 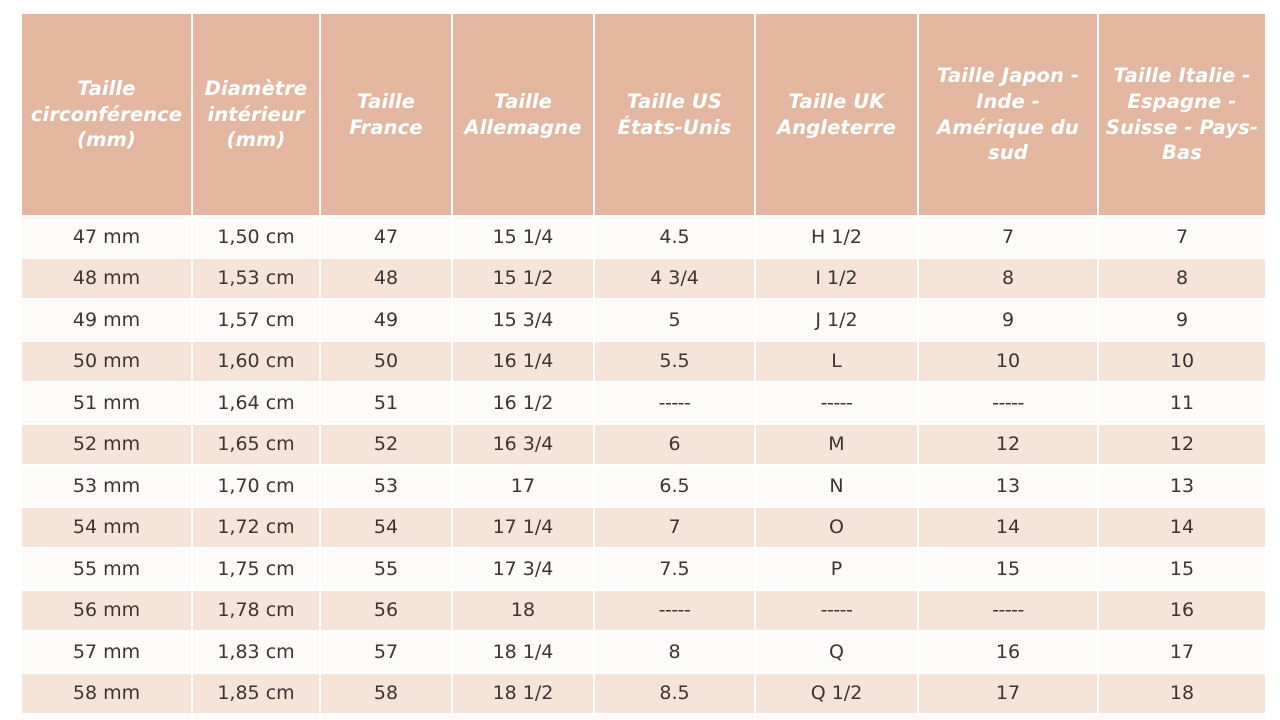 What do you see at coordinates (837, 527) in the screenshot?
I see `table-cell: O` at bounding box center [837, 527].